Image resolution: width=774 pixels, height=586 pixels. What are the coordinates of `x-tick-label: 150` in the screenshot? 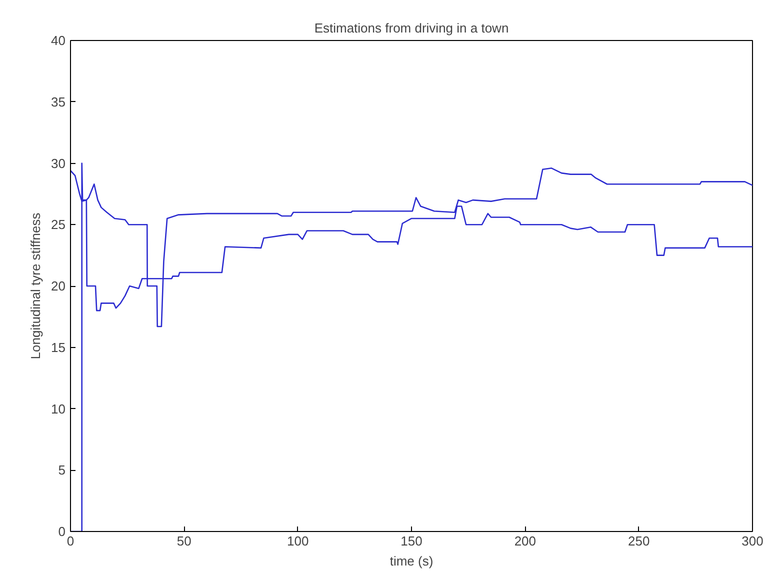 It's located at (411, 541).